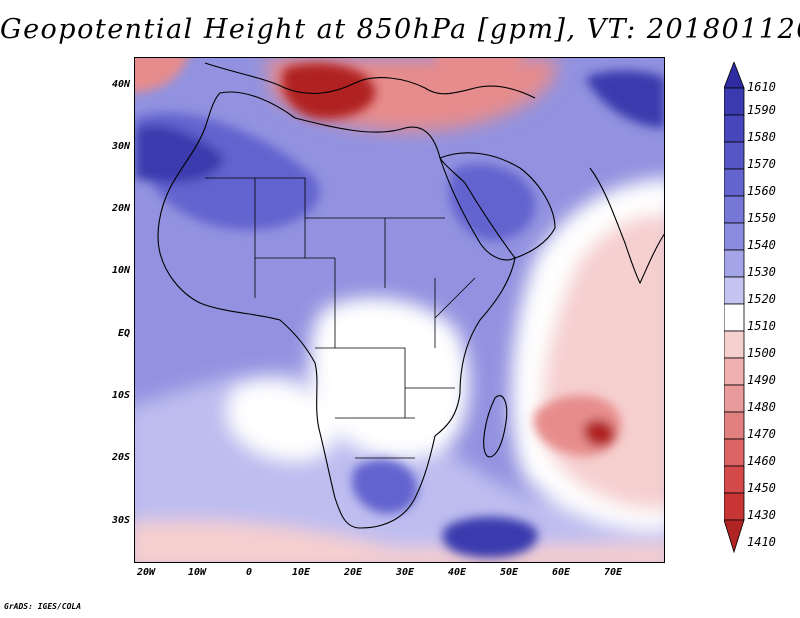 This screenshot has height=618, width=800. I want to click on lon-label-30e: 30E, so click(405, 572).